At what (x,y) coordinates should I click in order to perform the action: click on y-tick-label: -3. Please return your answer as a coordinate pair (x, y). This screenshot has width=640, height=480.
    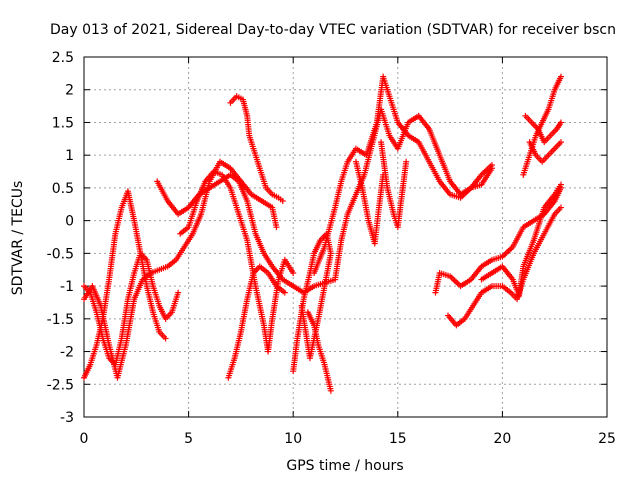
    Looking at the image, I should click on (67, 418).